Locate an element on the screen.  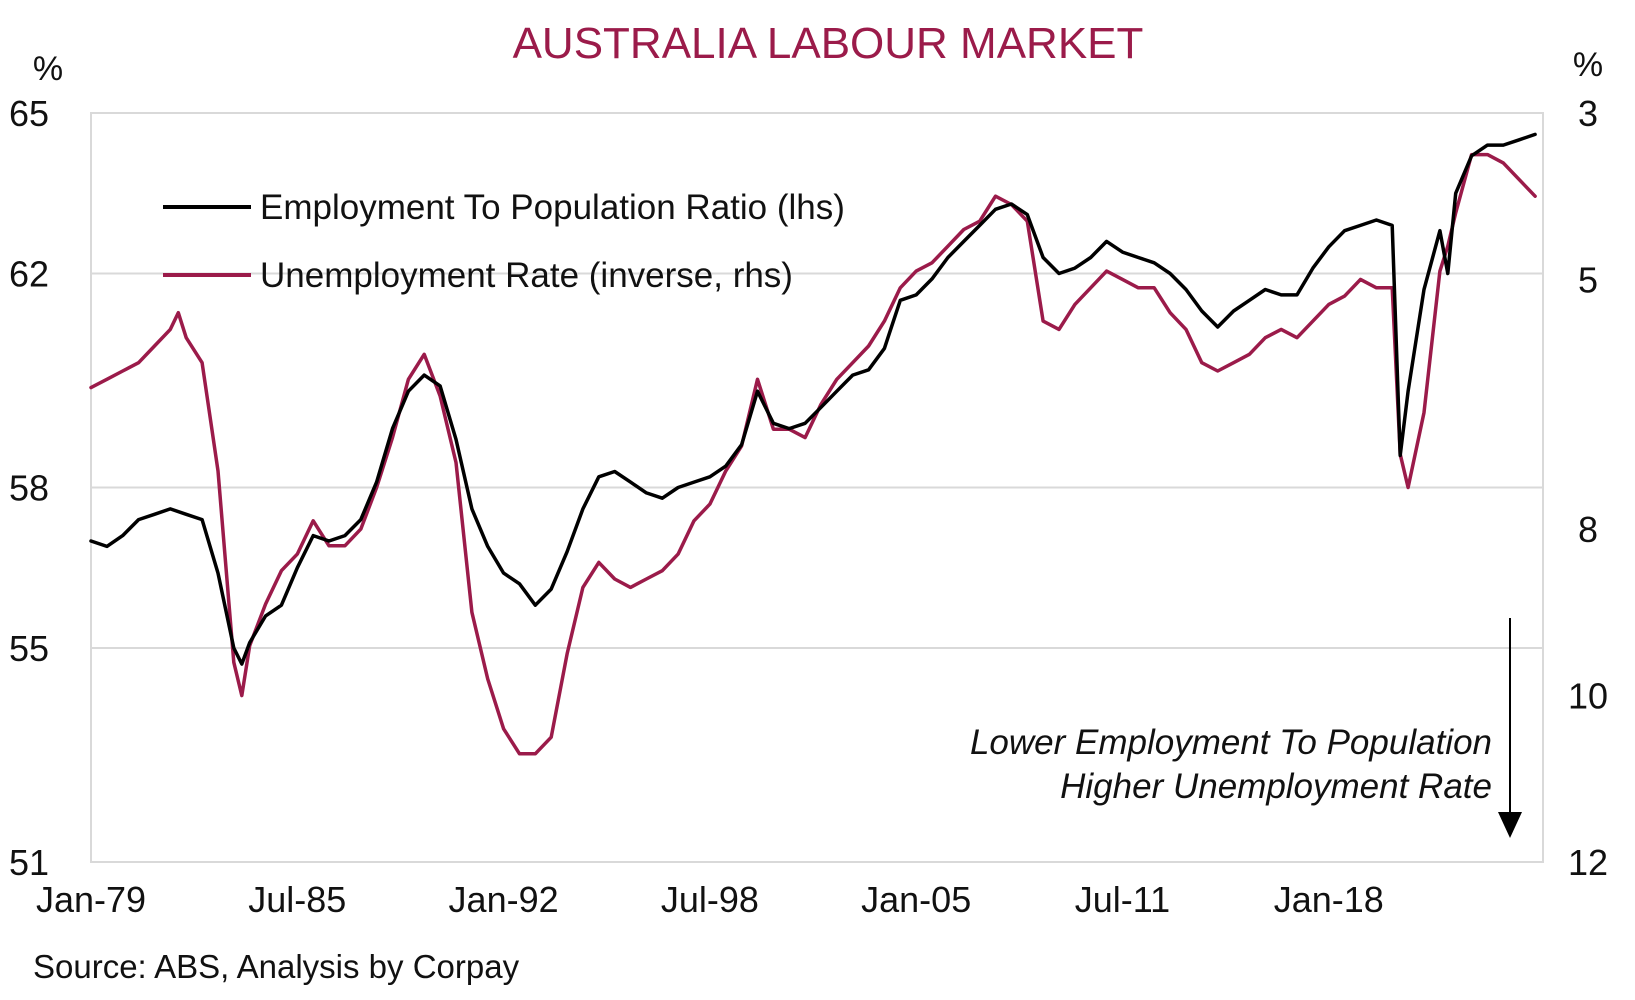
x-tick-label: Jan-18 is located at coordinates (1329, 899).